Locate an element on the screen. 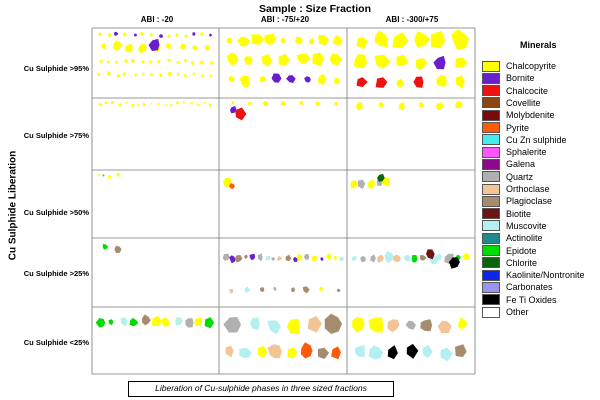 Image resolution: width=600 pixels, height=400 pixels. legend-label: Sphalerite is located at coordinates (526, 152).